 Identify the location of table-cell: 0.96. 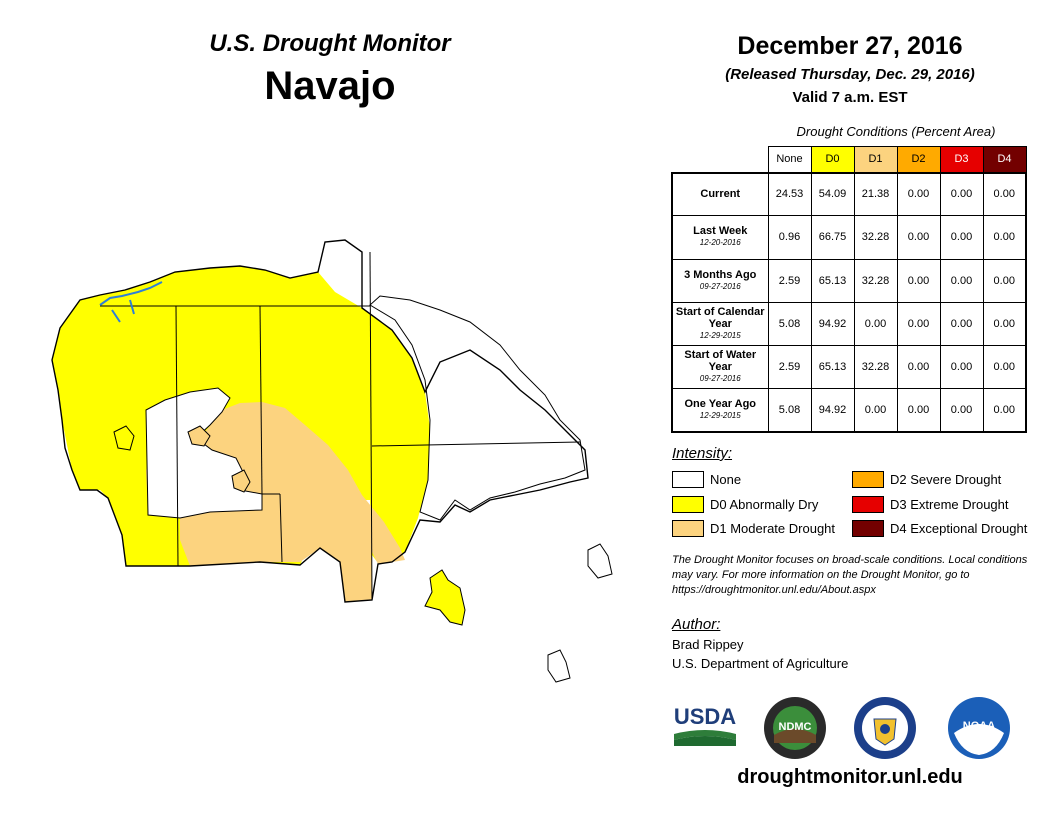
(789, 237).